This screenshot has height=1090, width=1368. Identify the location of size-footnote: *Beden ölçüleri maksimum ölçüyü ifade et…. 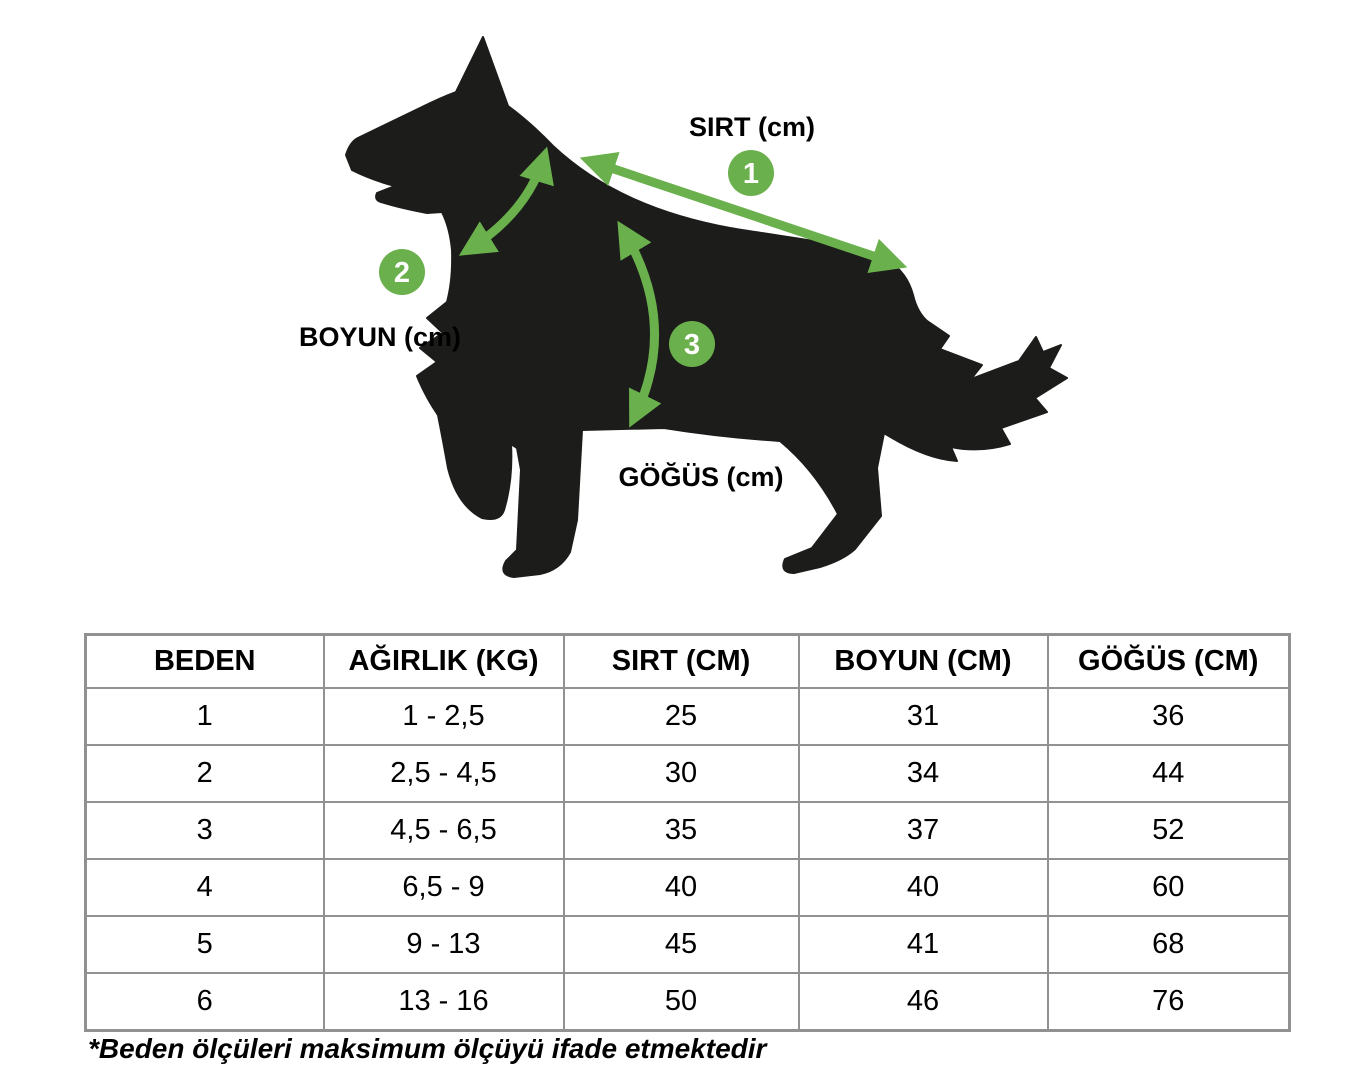
(427, 1048).